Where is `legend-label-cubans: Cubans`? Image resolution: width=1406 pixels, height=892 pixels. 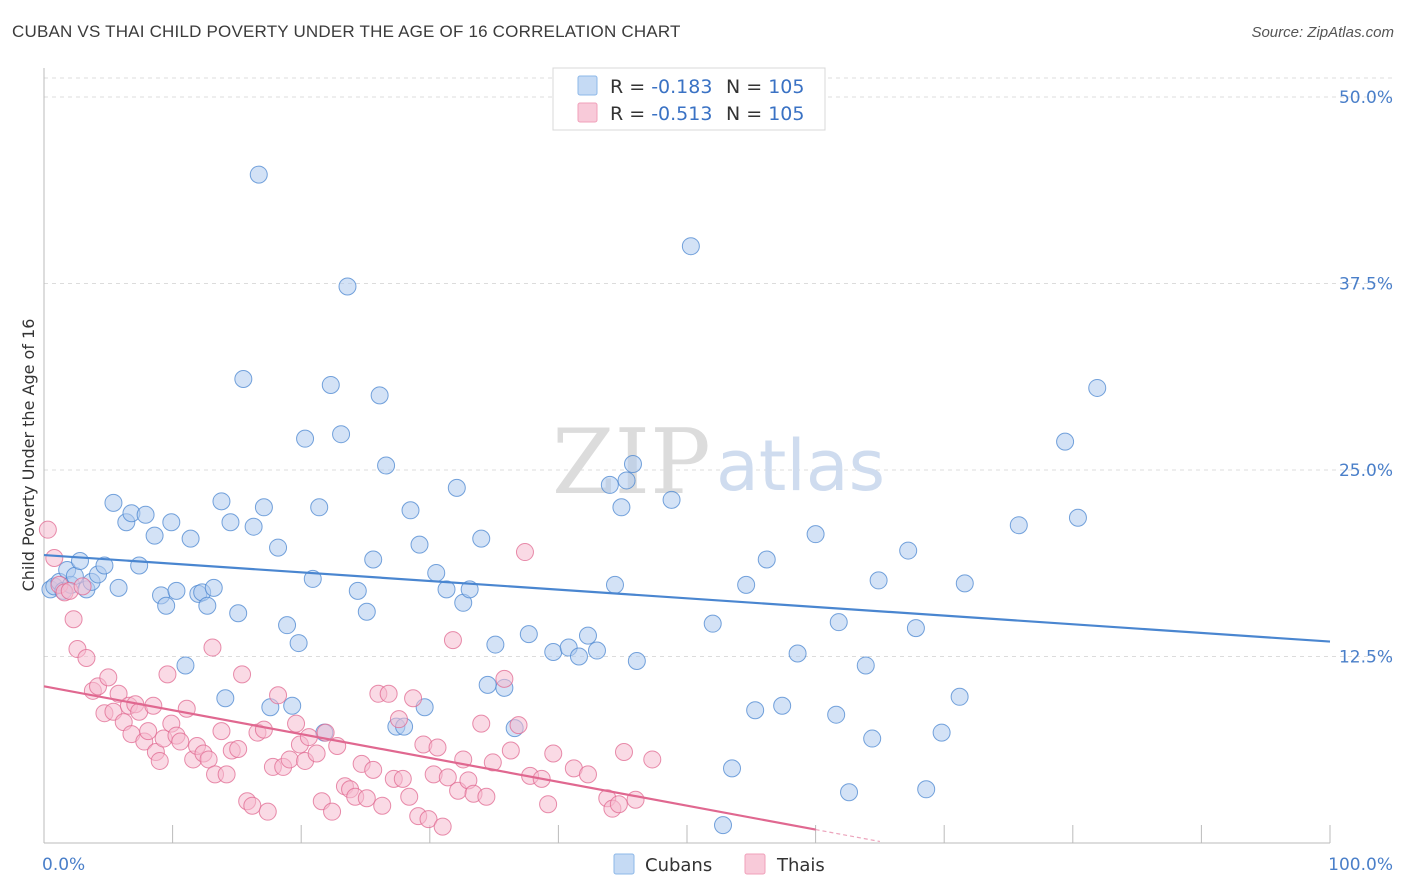 legend-label-cubans: Cubans is located at coordinates (678, 865).